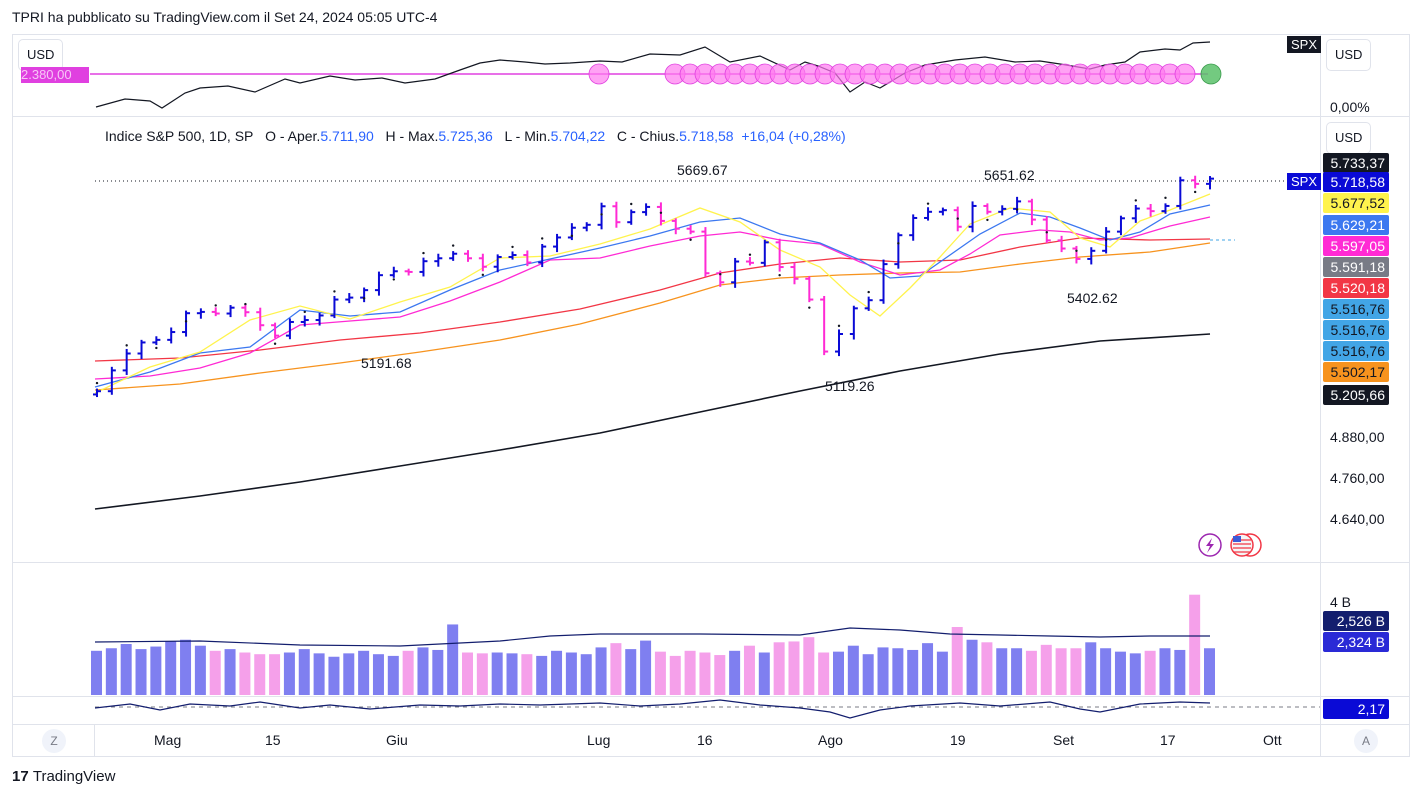  What do you see at coordinates (1304, 181) in the screenshot?
I see `main-symbol-badge: SPX` at bounding box center [1304, 181].